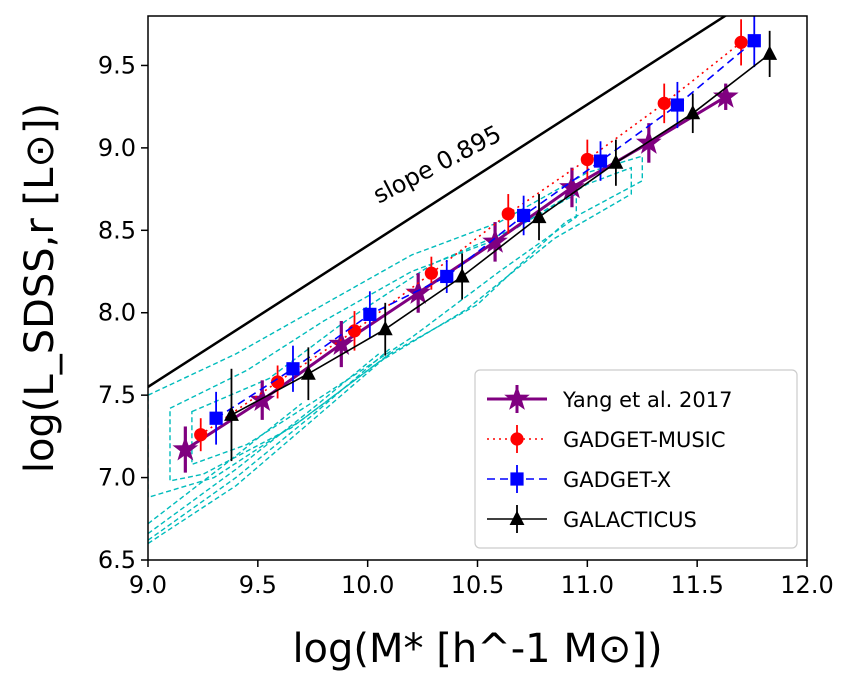 The width and height of the screenshot is (860, 676). What do you see at coordinates (696, 585) in the screenshot?
I see `x-tick-label: 11.5` at bounding box center [696, 585].